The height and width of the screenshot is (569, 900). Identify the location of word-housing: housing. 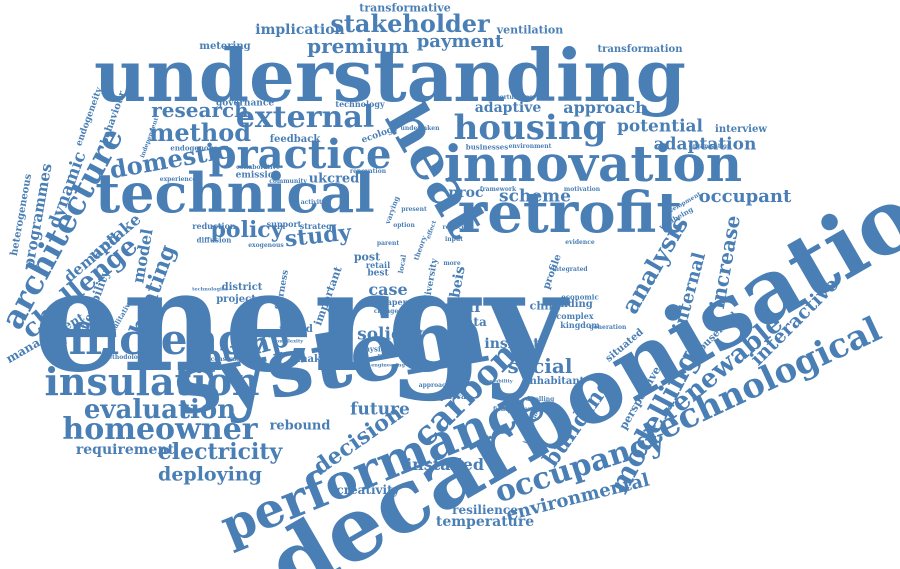
(530, 128).